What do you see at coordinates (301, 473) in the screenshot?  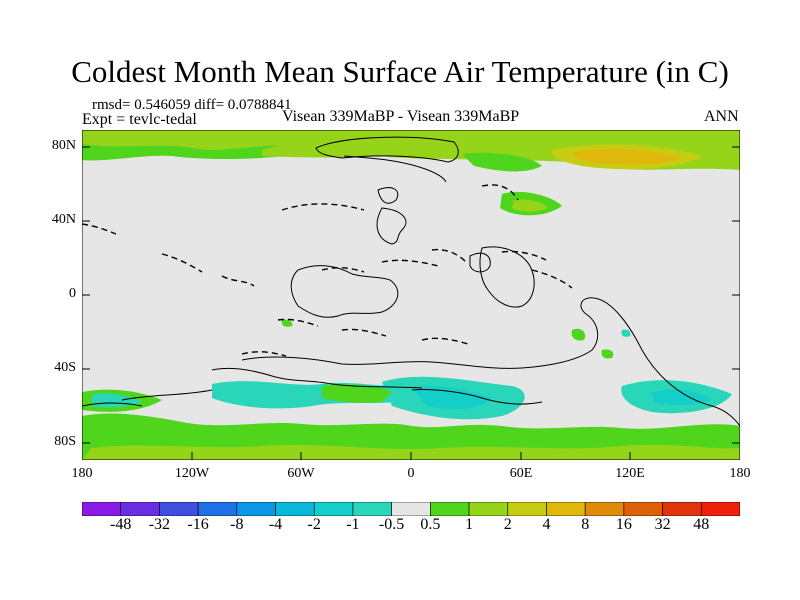 I see `x-tick-60w: 60W` at bounding box center [301, 473].